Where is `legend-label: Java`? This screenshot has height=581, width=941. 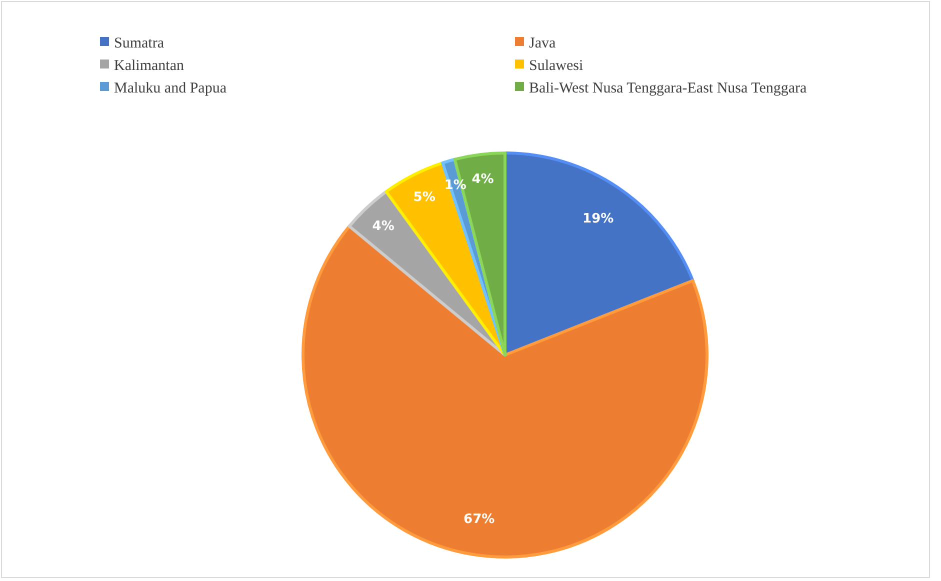
legend-label: Java is located at coordinates (542, 43).